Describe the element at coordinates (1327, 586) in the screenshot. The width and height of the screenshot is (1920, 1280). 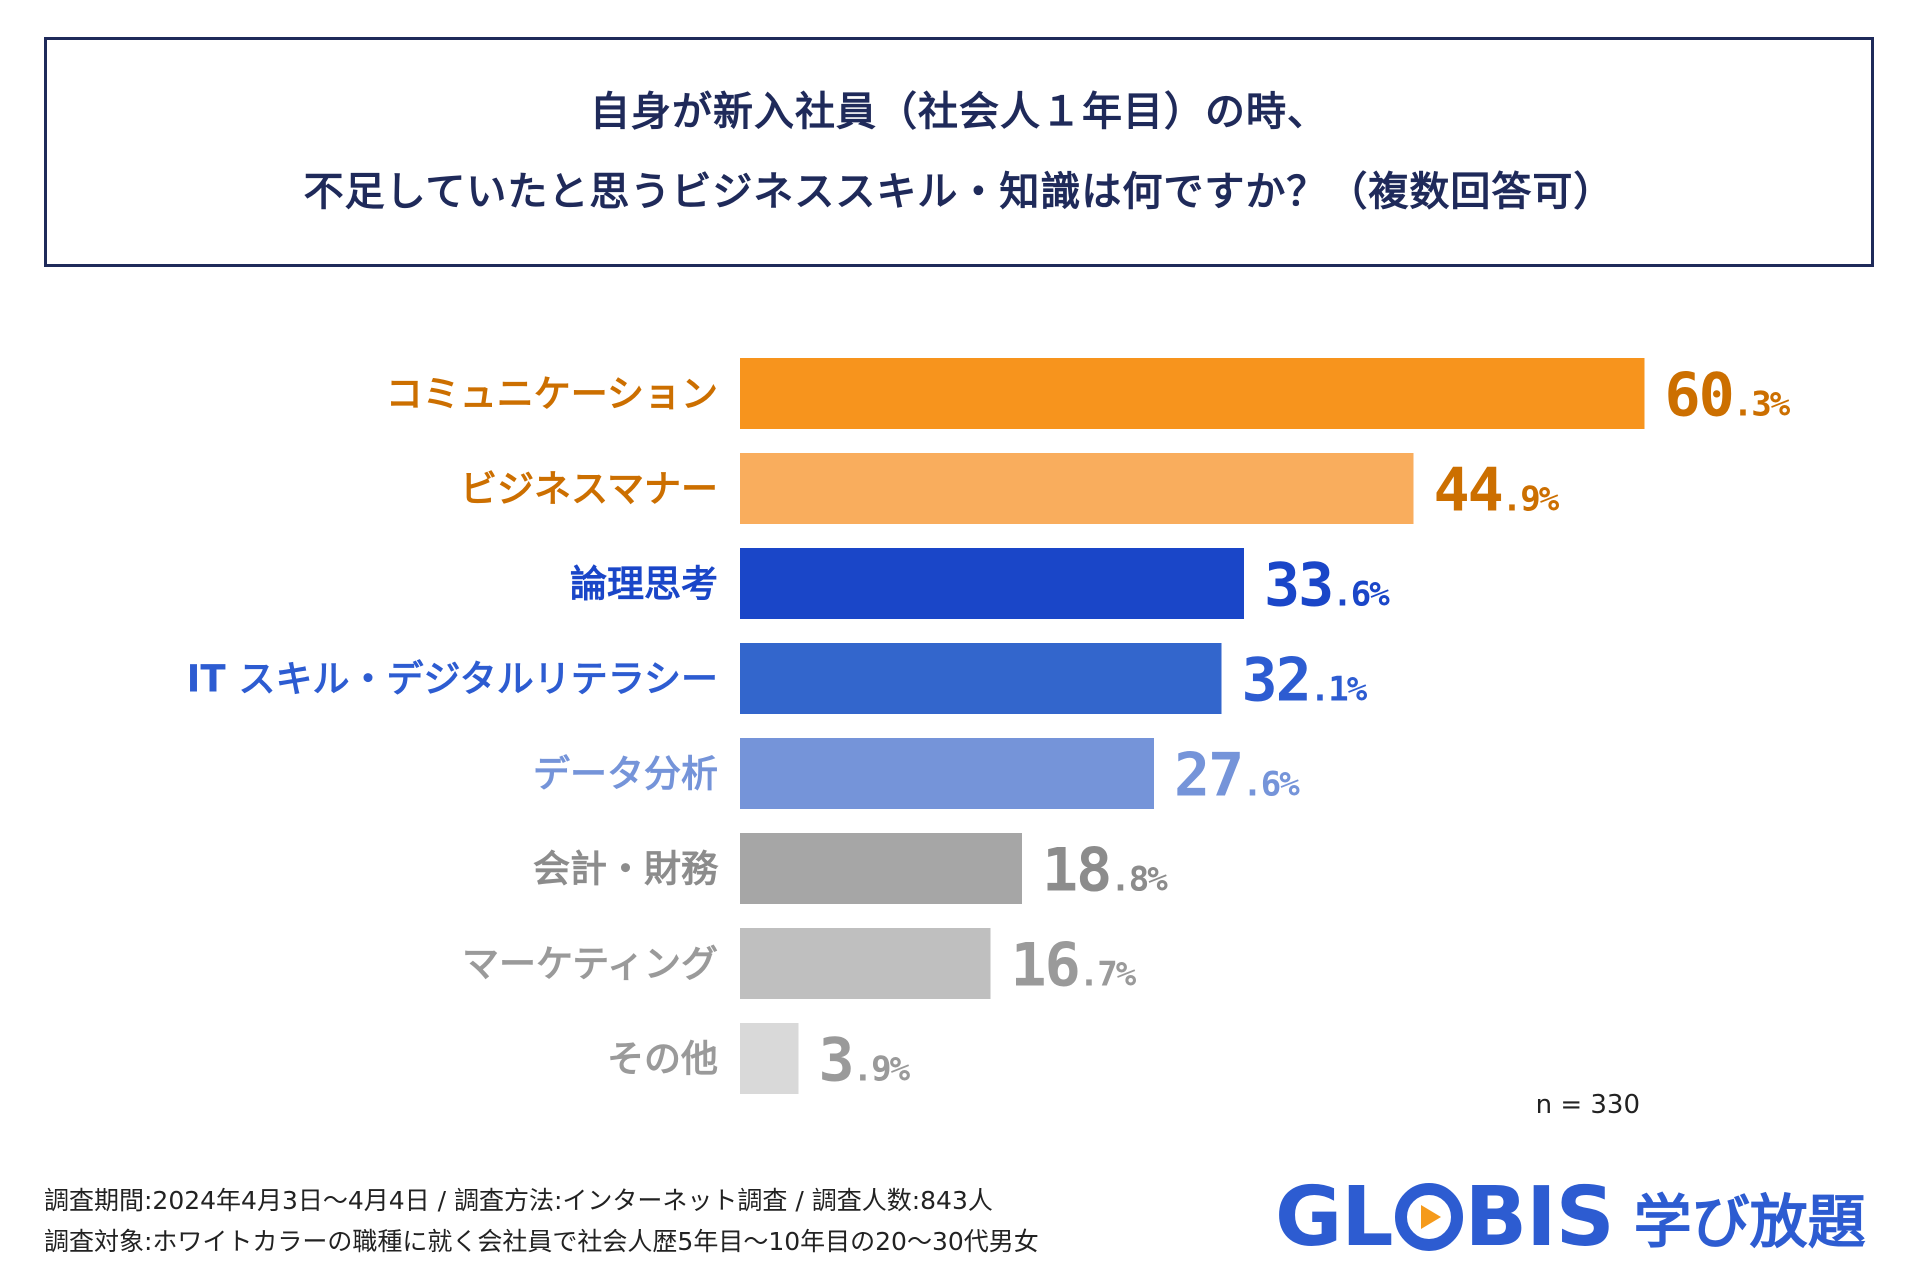
I see `value-label-3: 33.6%` at that location.